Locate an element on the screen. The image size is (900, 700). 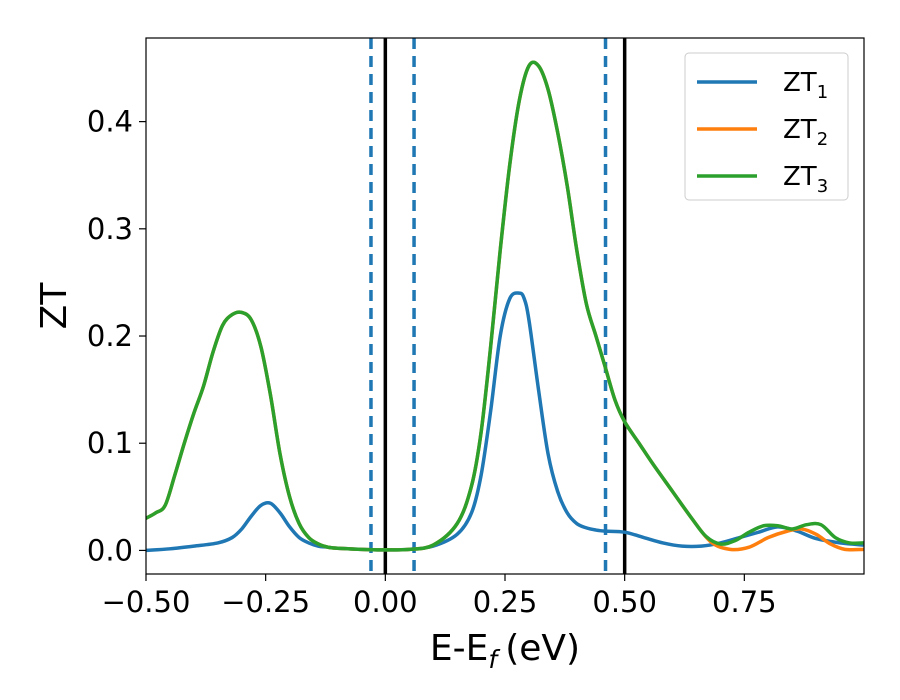
x-axis-ticks: −0.50 −0.25 0.00 0.25 0.50 0.75 is located at coordinates (439, 596).